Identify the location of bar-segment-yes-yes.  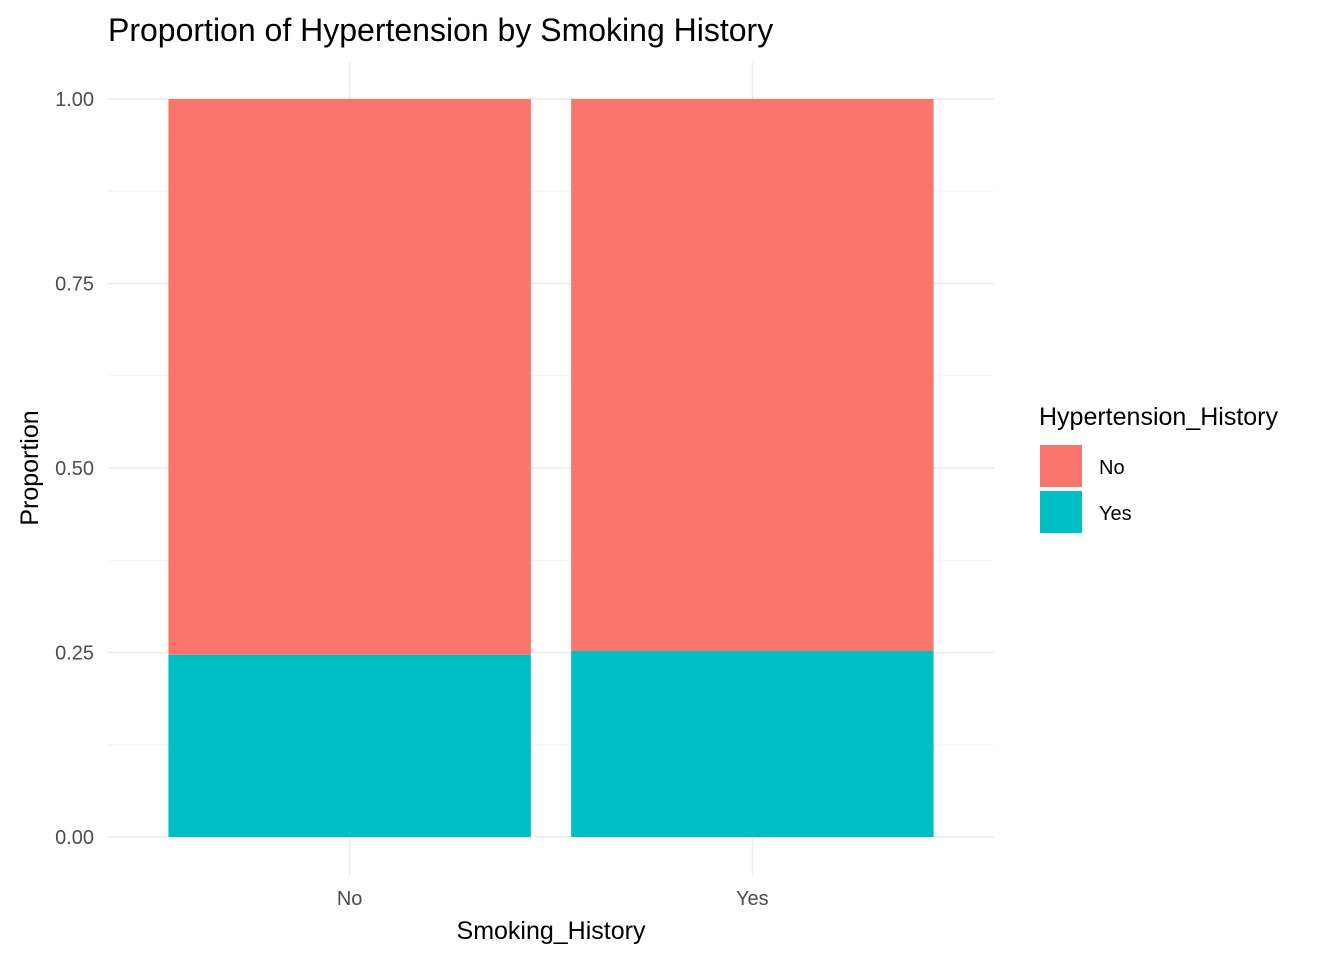
(752, 744).